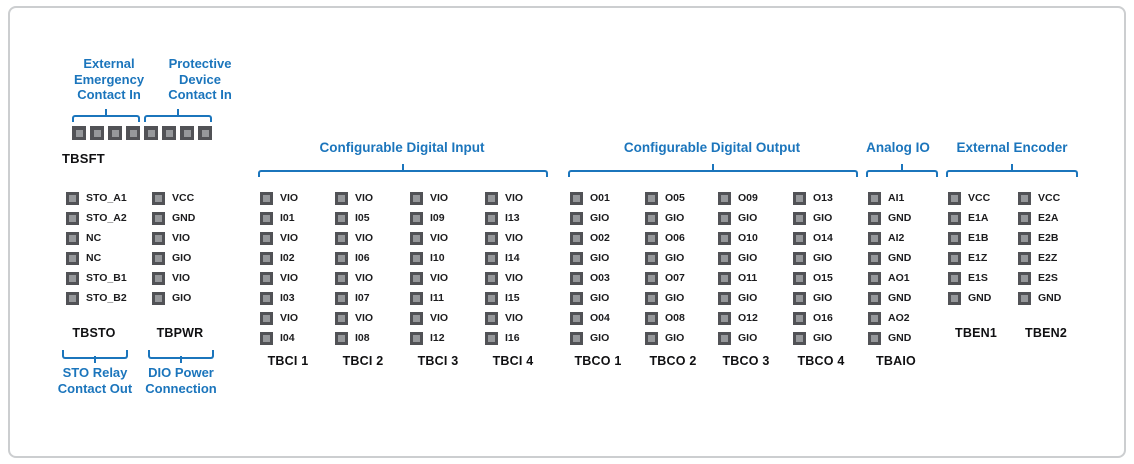 The image size is (1134, 464). I want to click on pin: STO_B2, so click(96, 298).